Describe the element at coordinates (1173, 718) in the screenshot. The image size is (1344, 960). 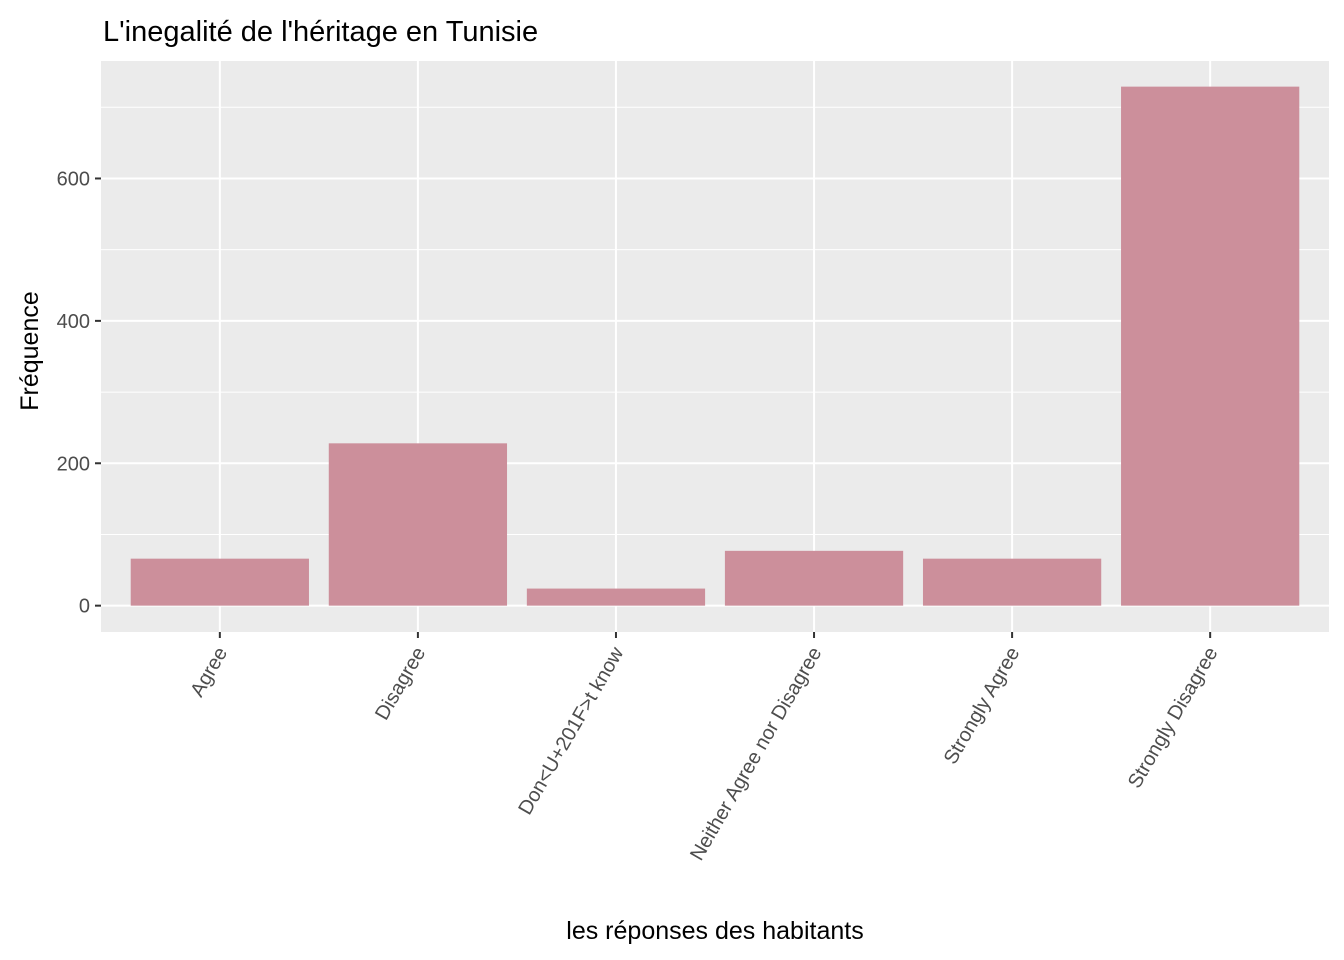
I see `x-tick-label: Strongly Disagree` at that location.